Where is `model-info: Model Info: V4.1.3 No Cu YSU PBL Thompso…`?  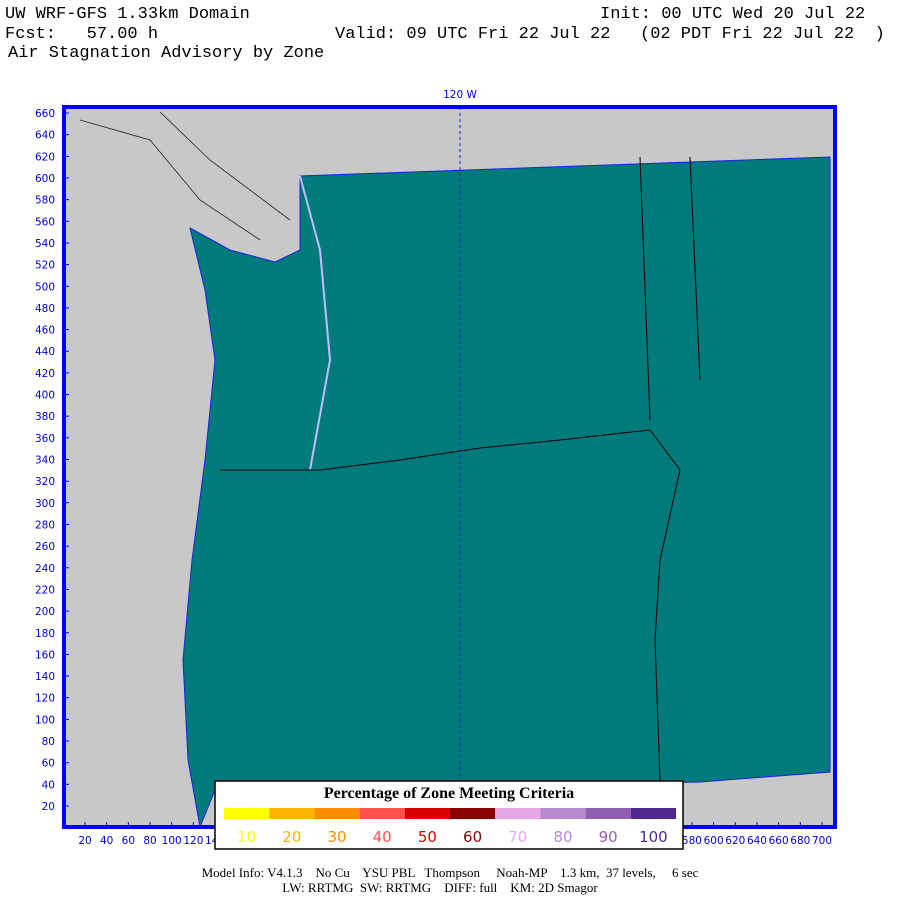 model-info: Model Info: V4.1.3 No Cu YSU PBL Thompso… is located at coordinates (450, 872).